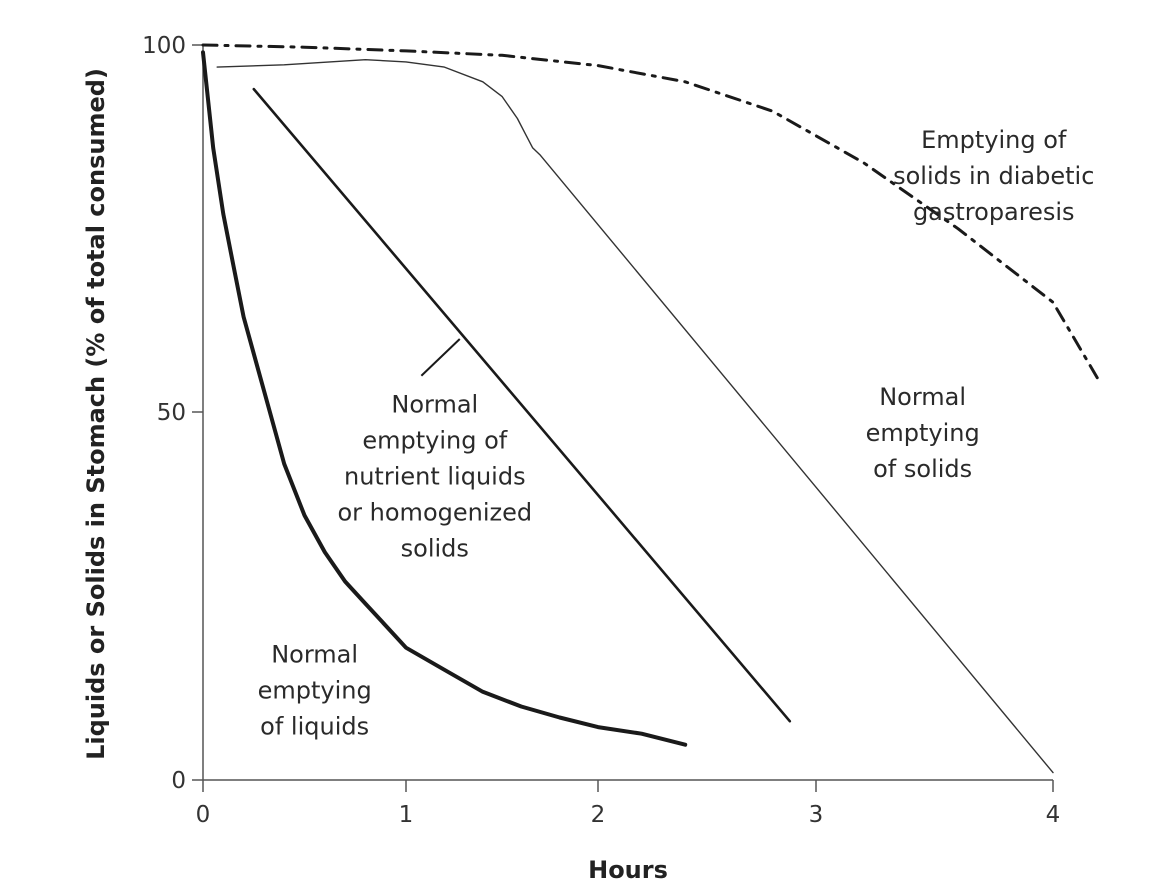  Describe the element at coordinates (406, 815) in the screenshot. I see `x-tick-label-1: 1` at that location.